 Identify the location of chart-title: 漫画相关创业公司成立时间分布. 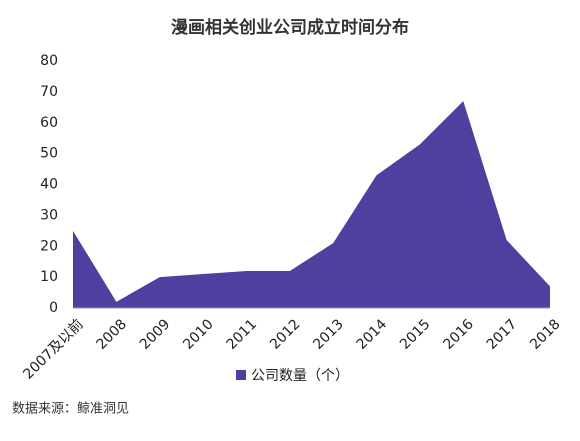
(290, 27).